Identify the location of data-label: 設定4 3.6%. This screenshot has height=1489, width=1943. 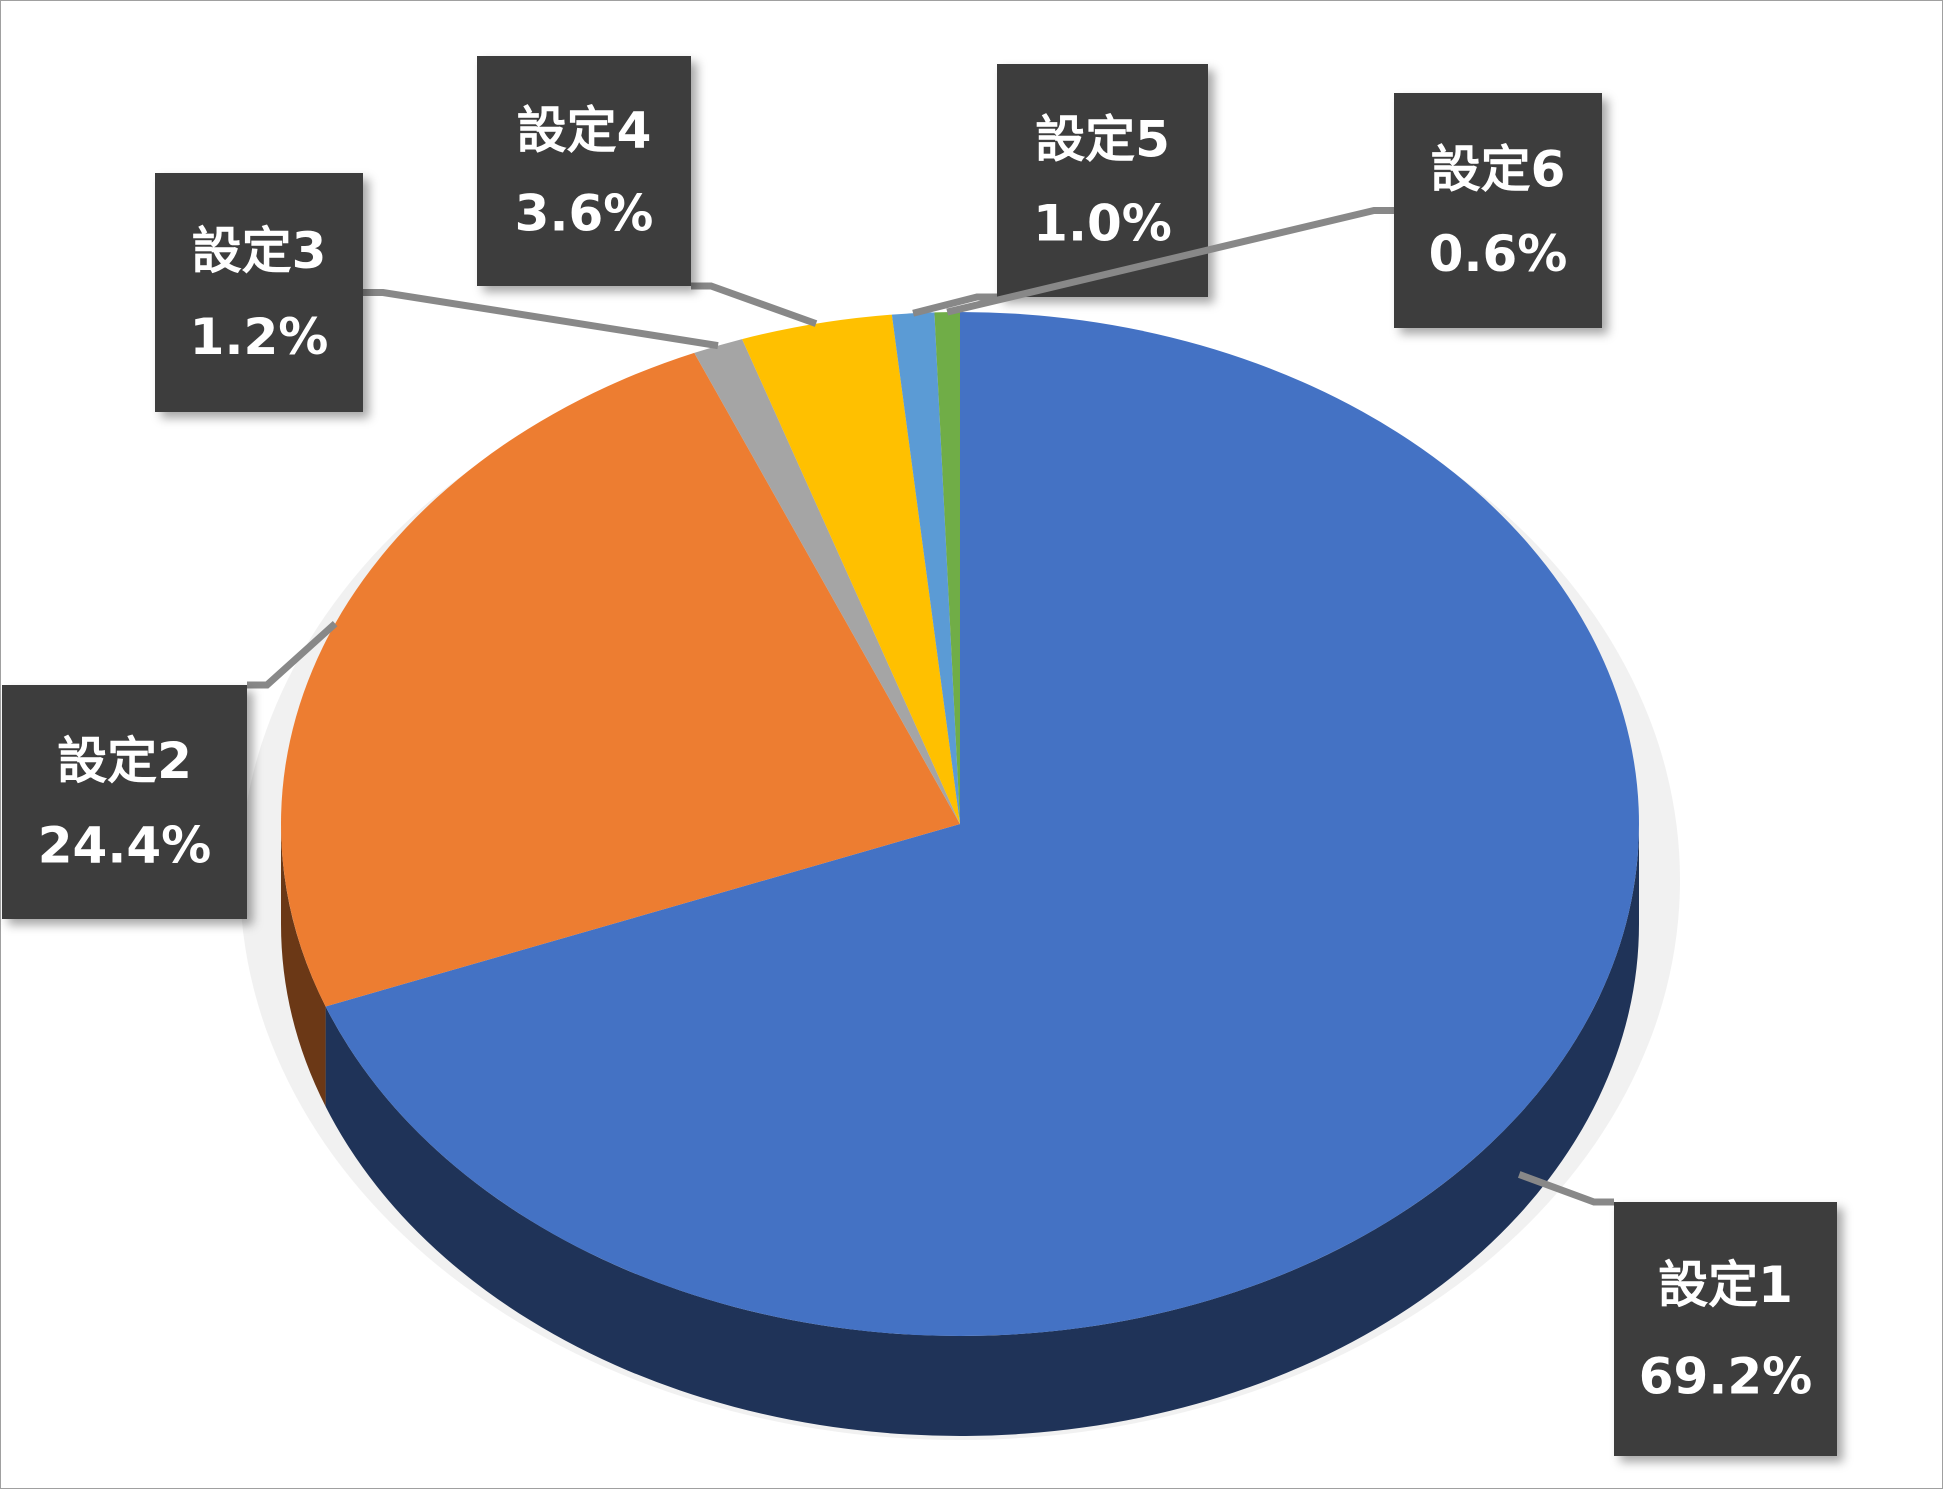
(584, 171).